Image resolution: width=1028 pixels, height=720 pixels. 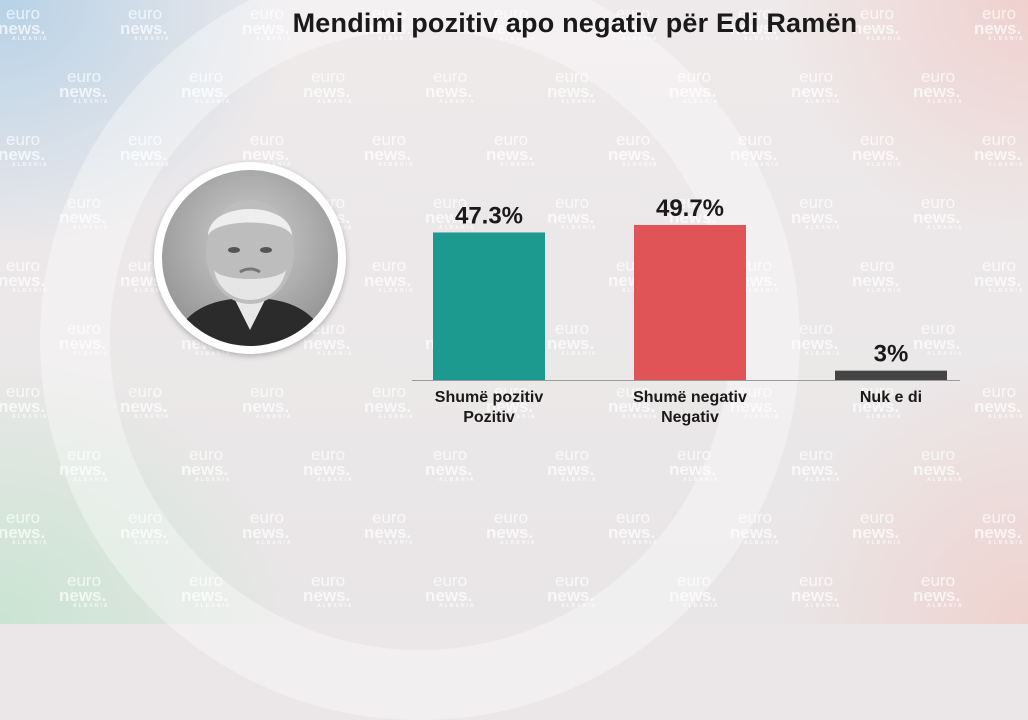 I want to click on portrait-photo, so click(x=250, y=258).